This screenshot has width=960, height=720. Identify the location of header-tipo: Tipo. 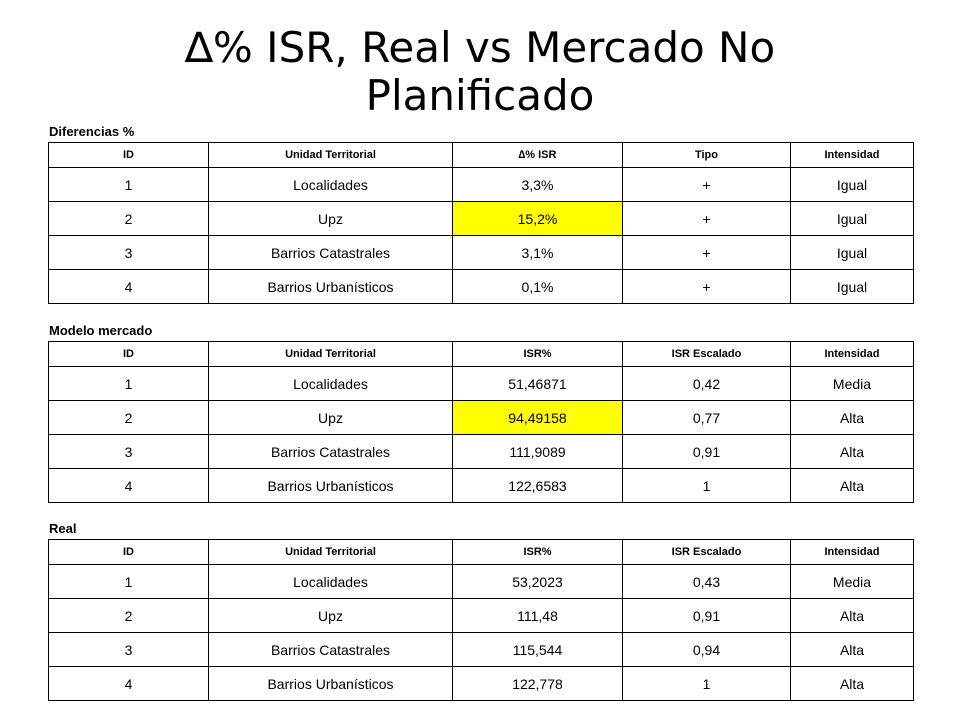
(706, 155).